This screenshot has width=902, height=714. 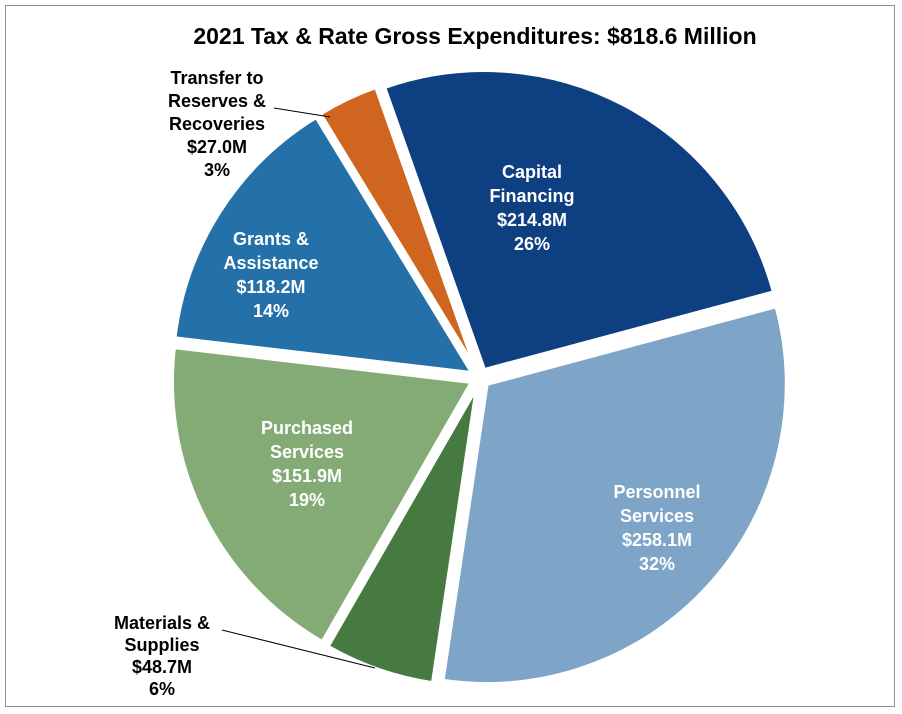 What do you see at coordinates (532, 196) in the screenshot?
I see `label-capital-financing-name: Financing` at bounding box center [532, 196].